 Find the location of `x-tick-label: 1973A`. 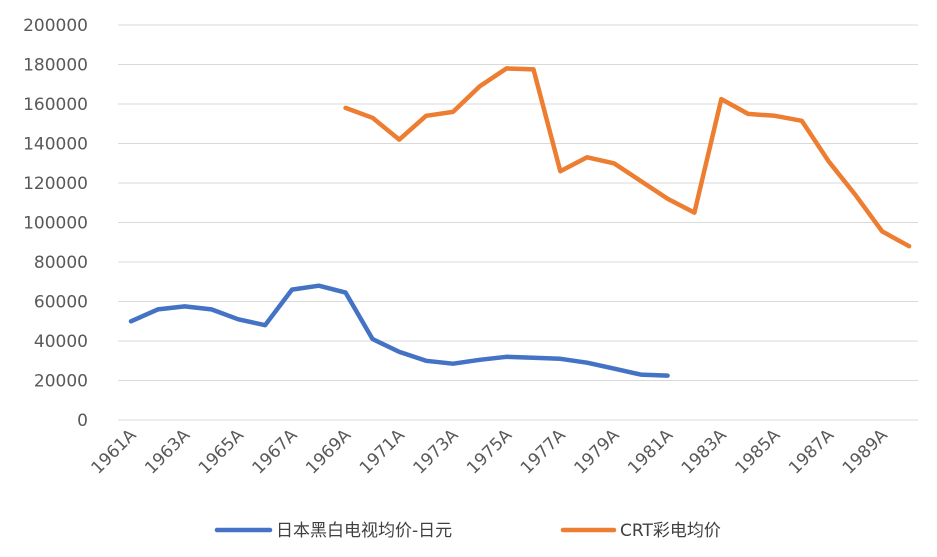

x-tick-label: 1973A is located at coordinates (436, 451).